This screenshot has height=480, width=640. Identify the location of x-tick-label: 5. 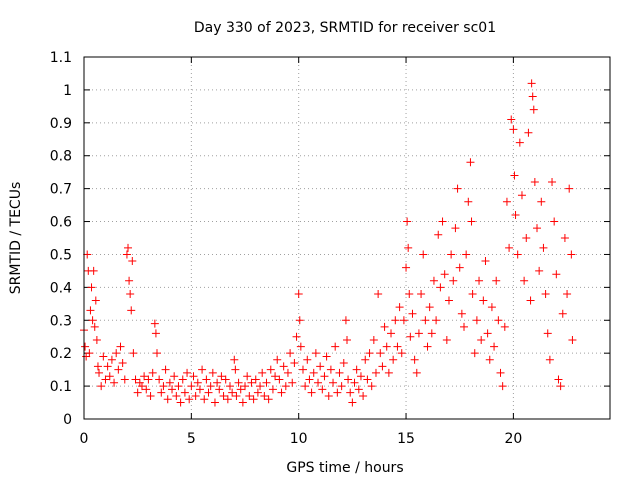
(191, 439).